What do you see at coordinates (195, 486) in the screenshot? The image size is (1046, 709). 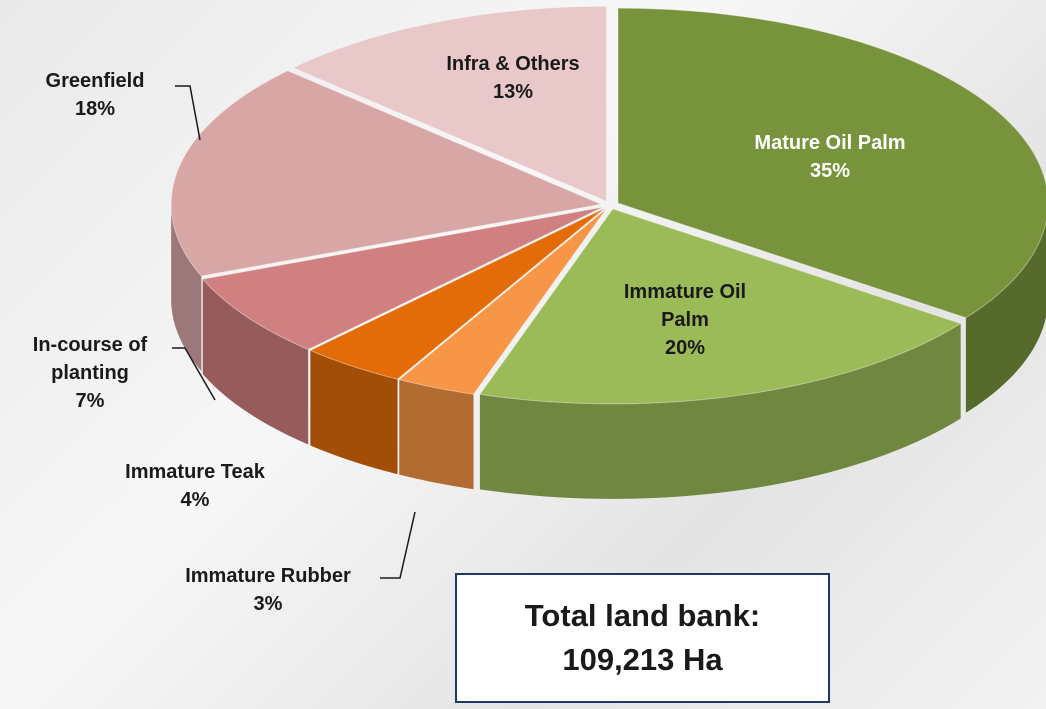 I see `slice-label: Immature Teak 4%` at bounding box center [195, 486].